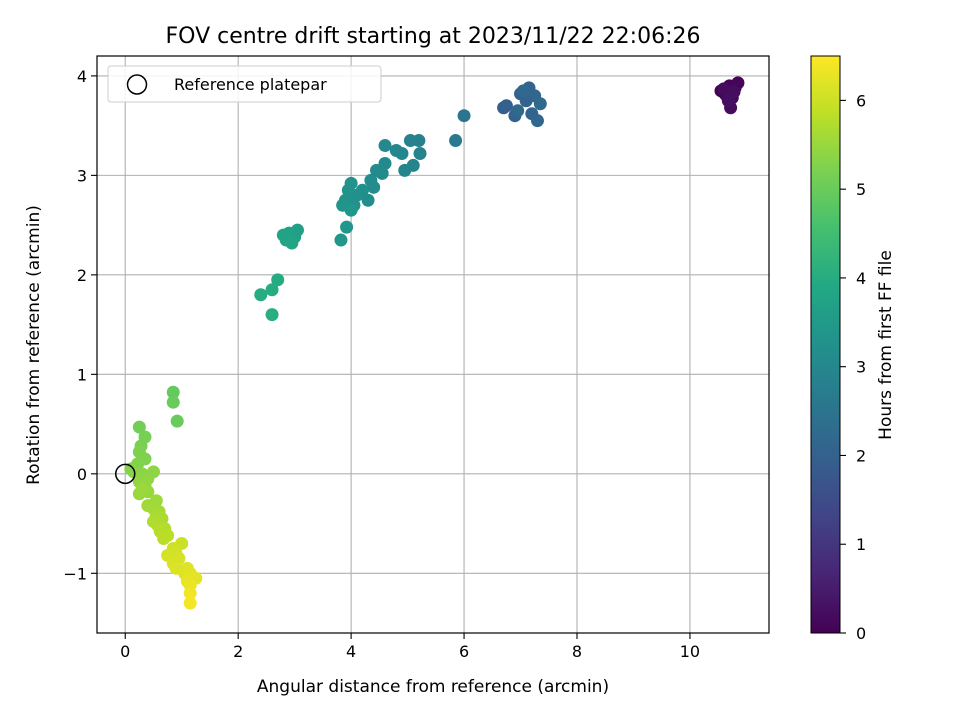 The width and height of the screenshot is (960, 720). What do you see at coordinates (464, 651) in the screenshot?
I see `x-tick-label: 6` at bounding box center [464, 651].